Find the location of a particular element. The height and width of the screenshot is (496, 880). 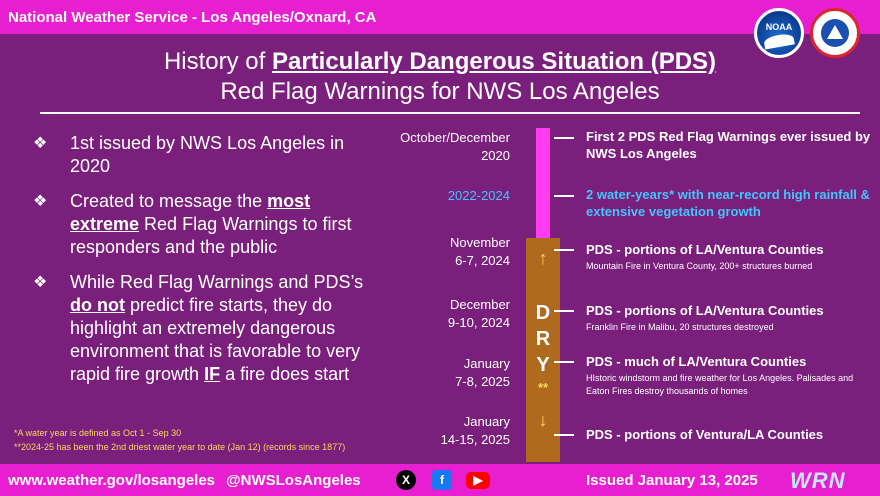

dry-letter-r: R is located at coordinates (543, 339).